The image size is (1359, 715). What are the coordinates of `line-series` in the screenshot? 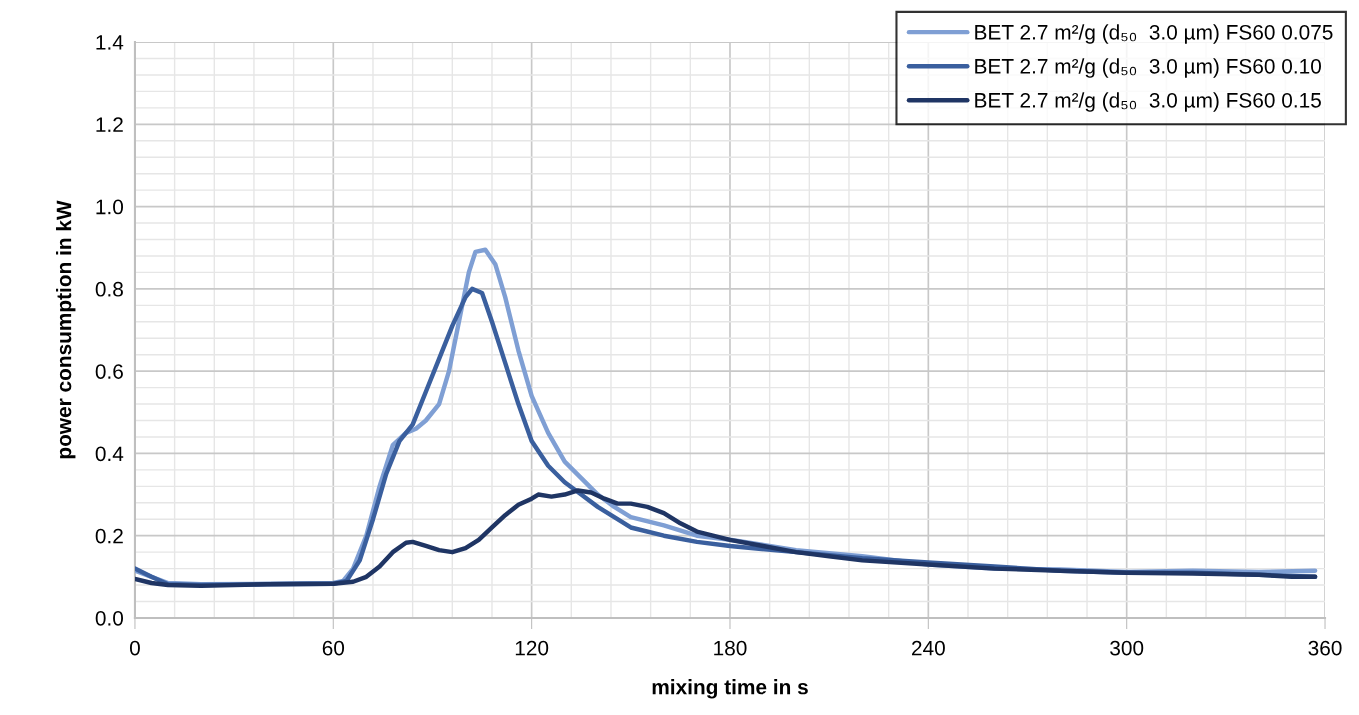 It's located at (726, 538).